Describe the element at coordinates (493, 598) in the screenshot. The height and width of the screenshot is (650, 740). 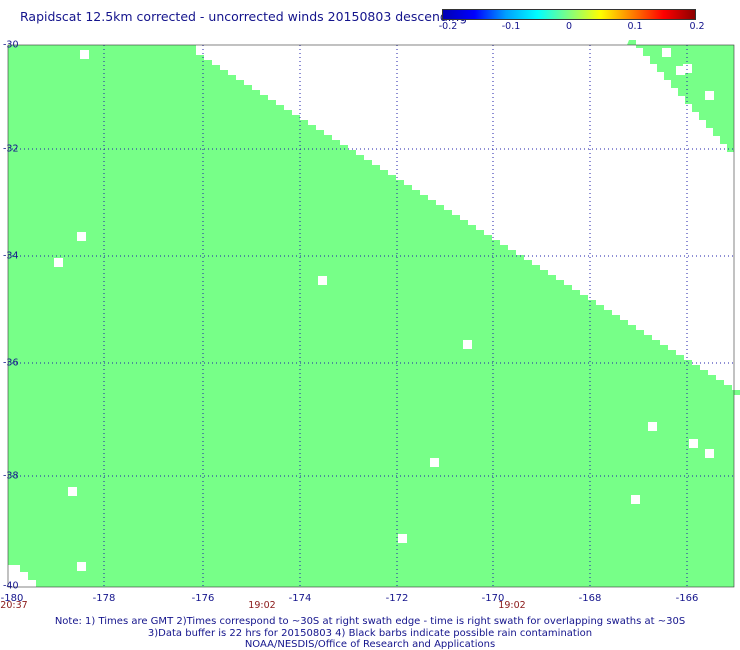
I see `lon-label: -170` at that location.